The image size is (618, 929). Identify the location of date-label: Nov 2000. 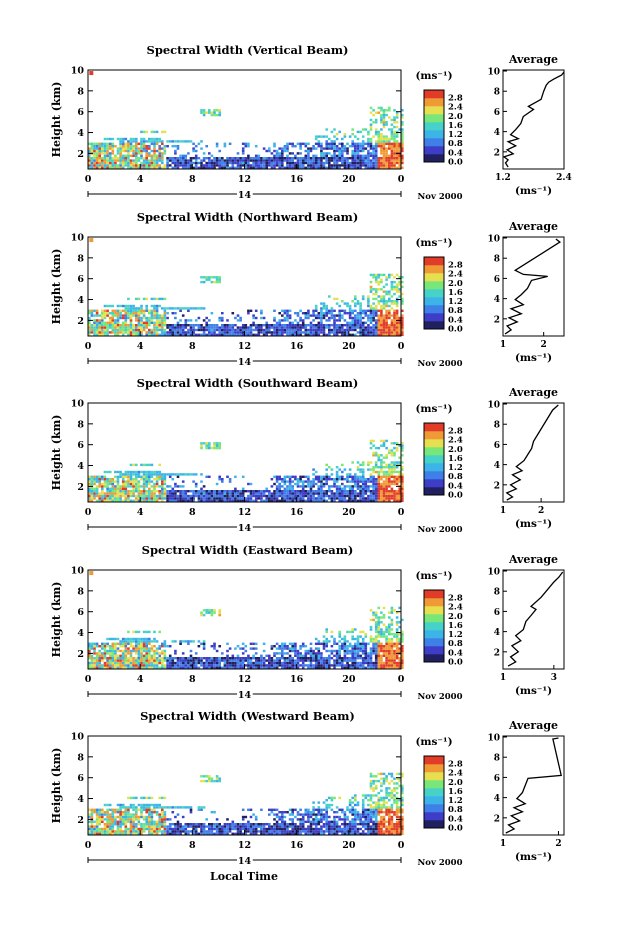
(440, 197).